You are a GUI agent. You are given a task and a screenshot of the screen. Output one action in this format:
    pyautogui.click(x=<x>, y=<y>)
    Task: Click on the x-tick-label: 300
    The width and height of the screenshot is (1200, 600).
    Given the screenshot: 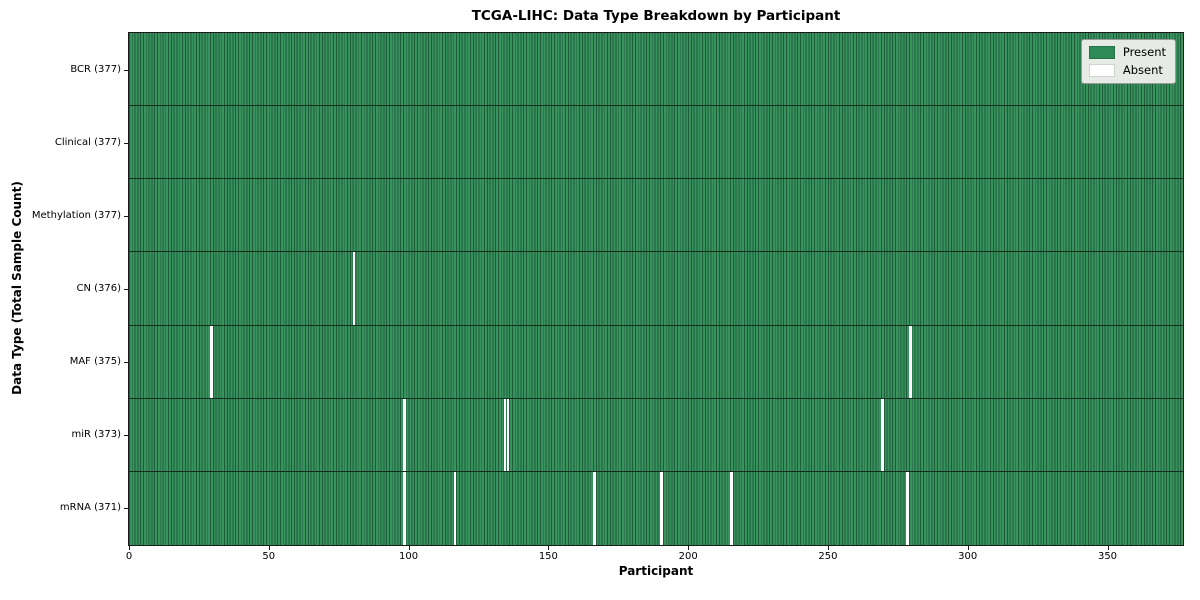 What is the action you would take?
    pyautogui.click(x=968, y=556)
    